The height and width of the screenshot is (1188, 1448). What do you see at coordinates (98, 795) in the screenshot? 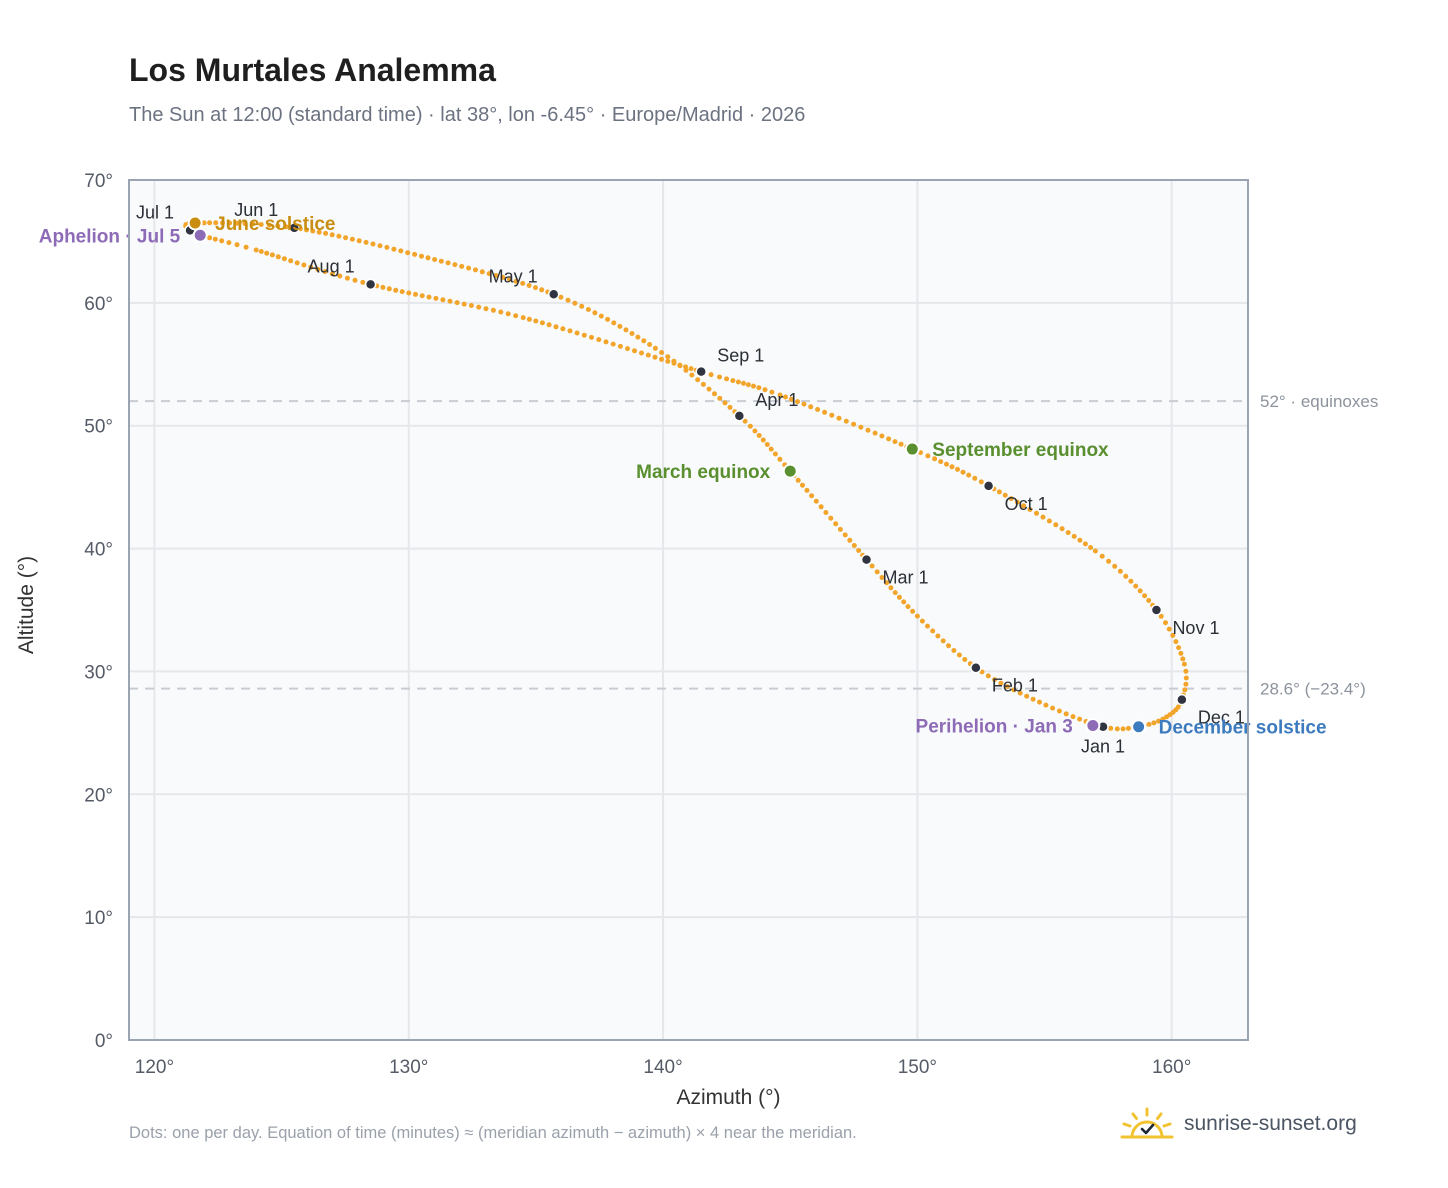
I see `y-tick-label: 20°` at bounding box center [98, 795].